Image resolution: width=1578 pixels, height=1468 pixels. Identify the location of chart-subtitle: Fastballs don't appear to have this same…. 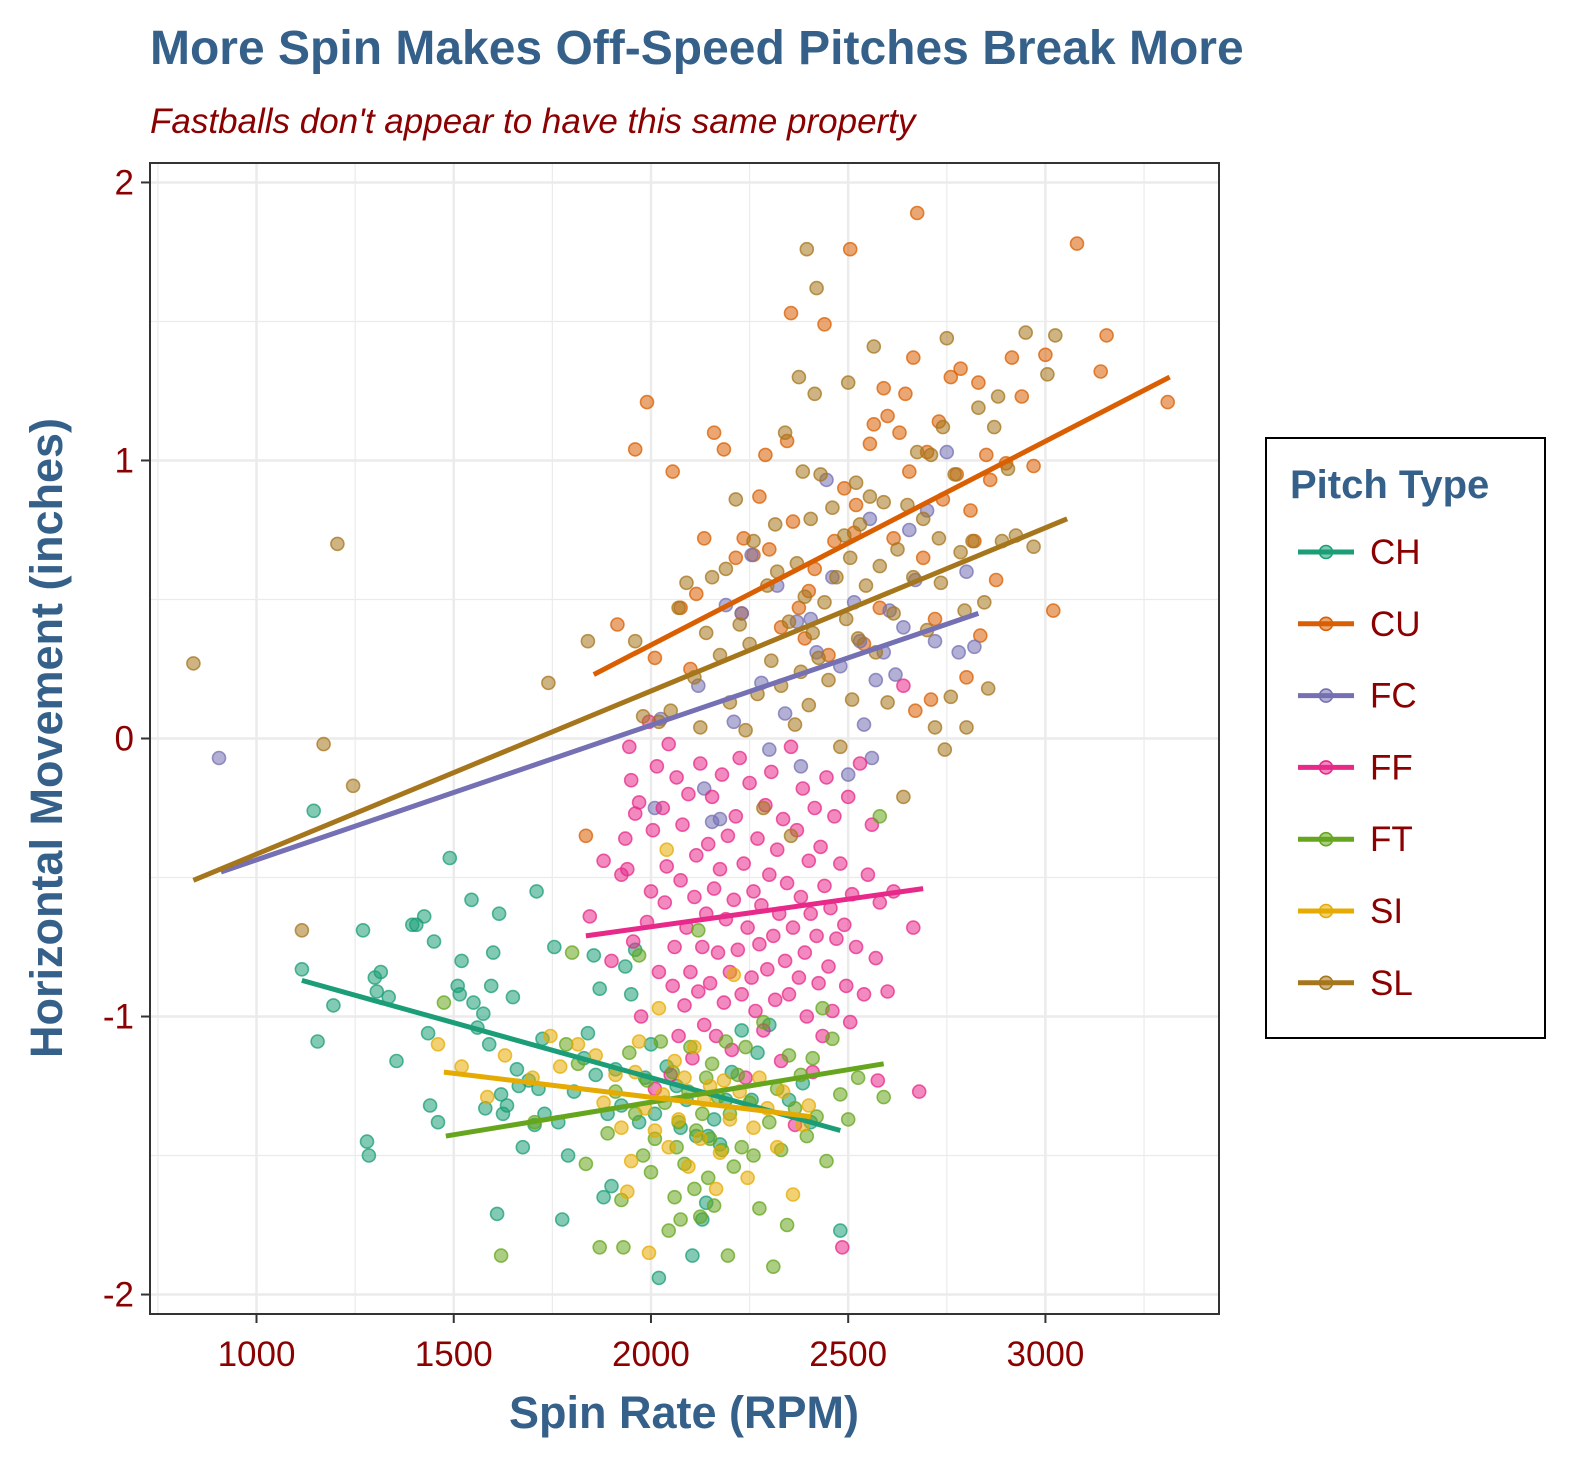
(534, 121).